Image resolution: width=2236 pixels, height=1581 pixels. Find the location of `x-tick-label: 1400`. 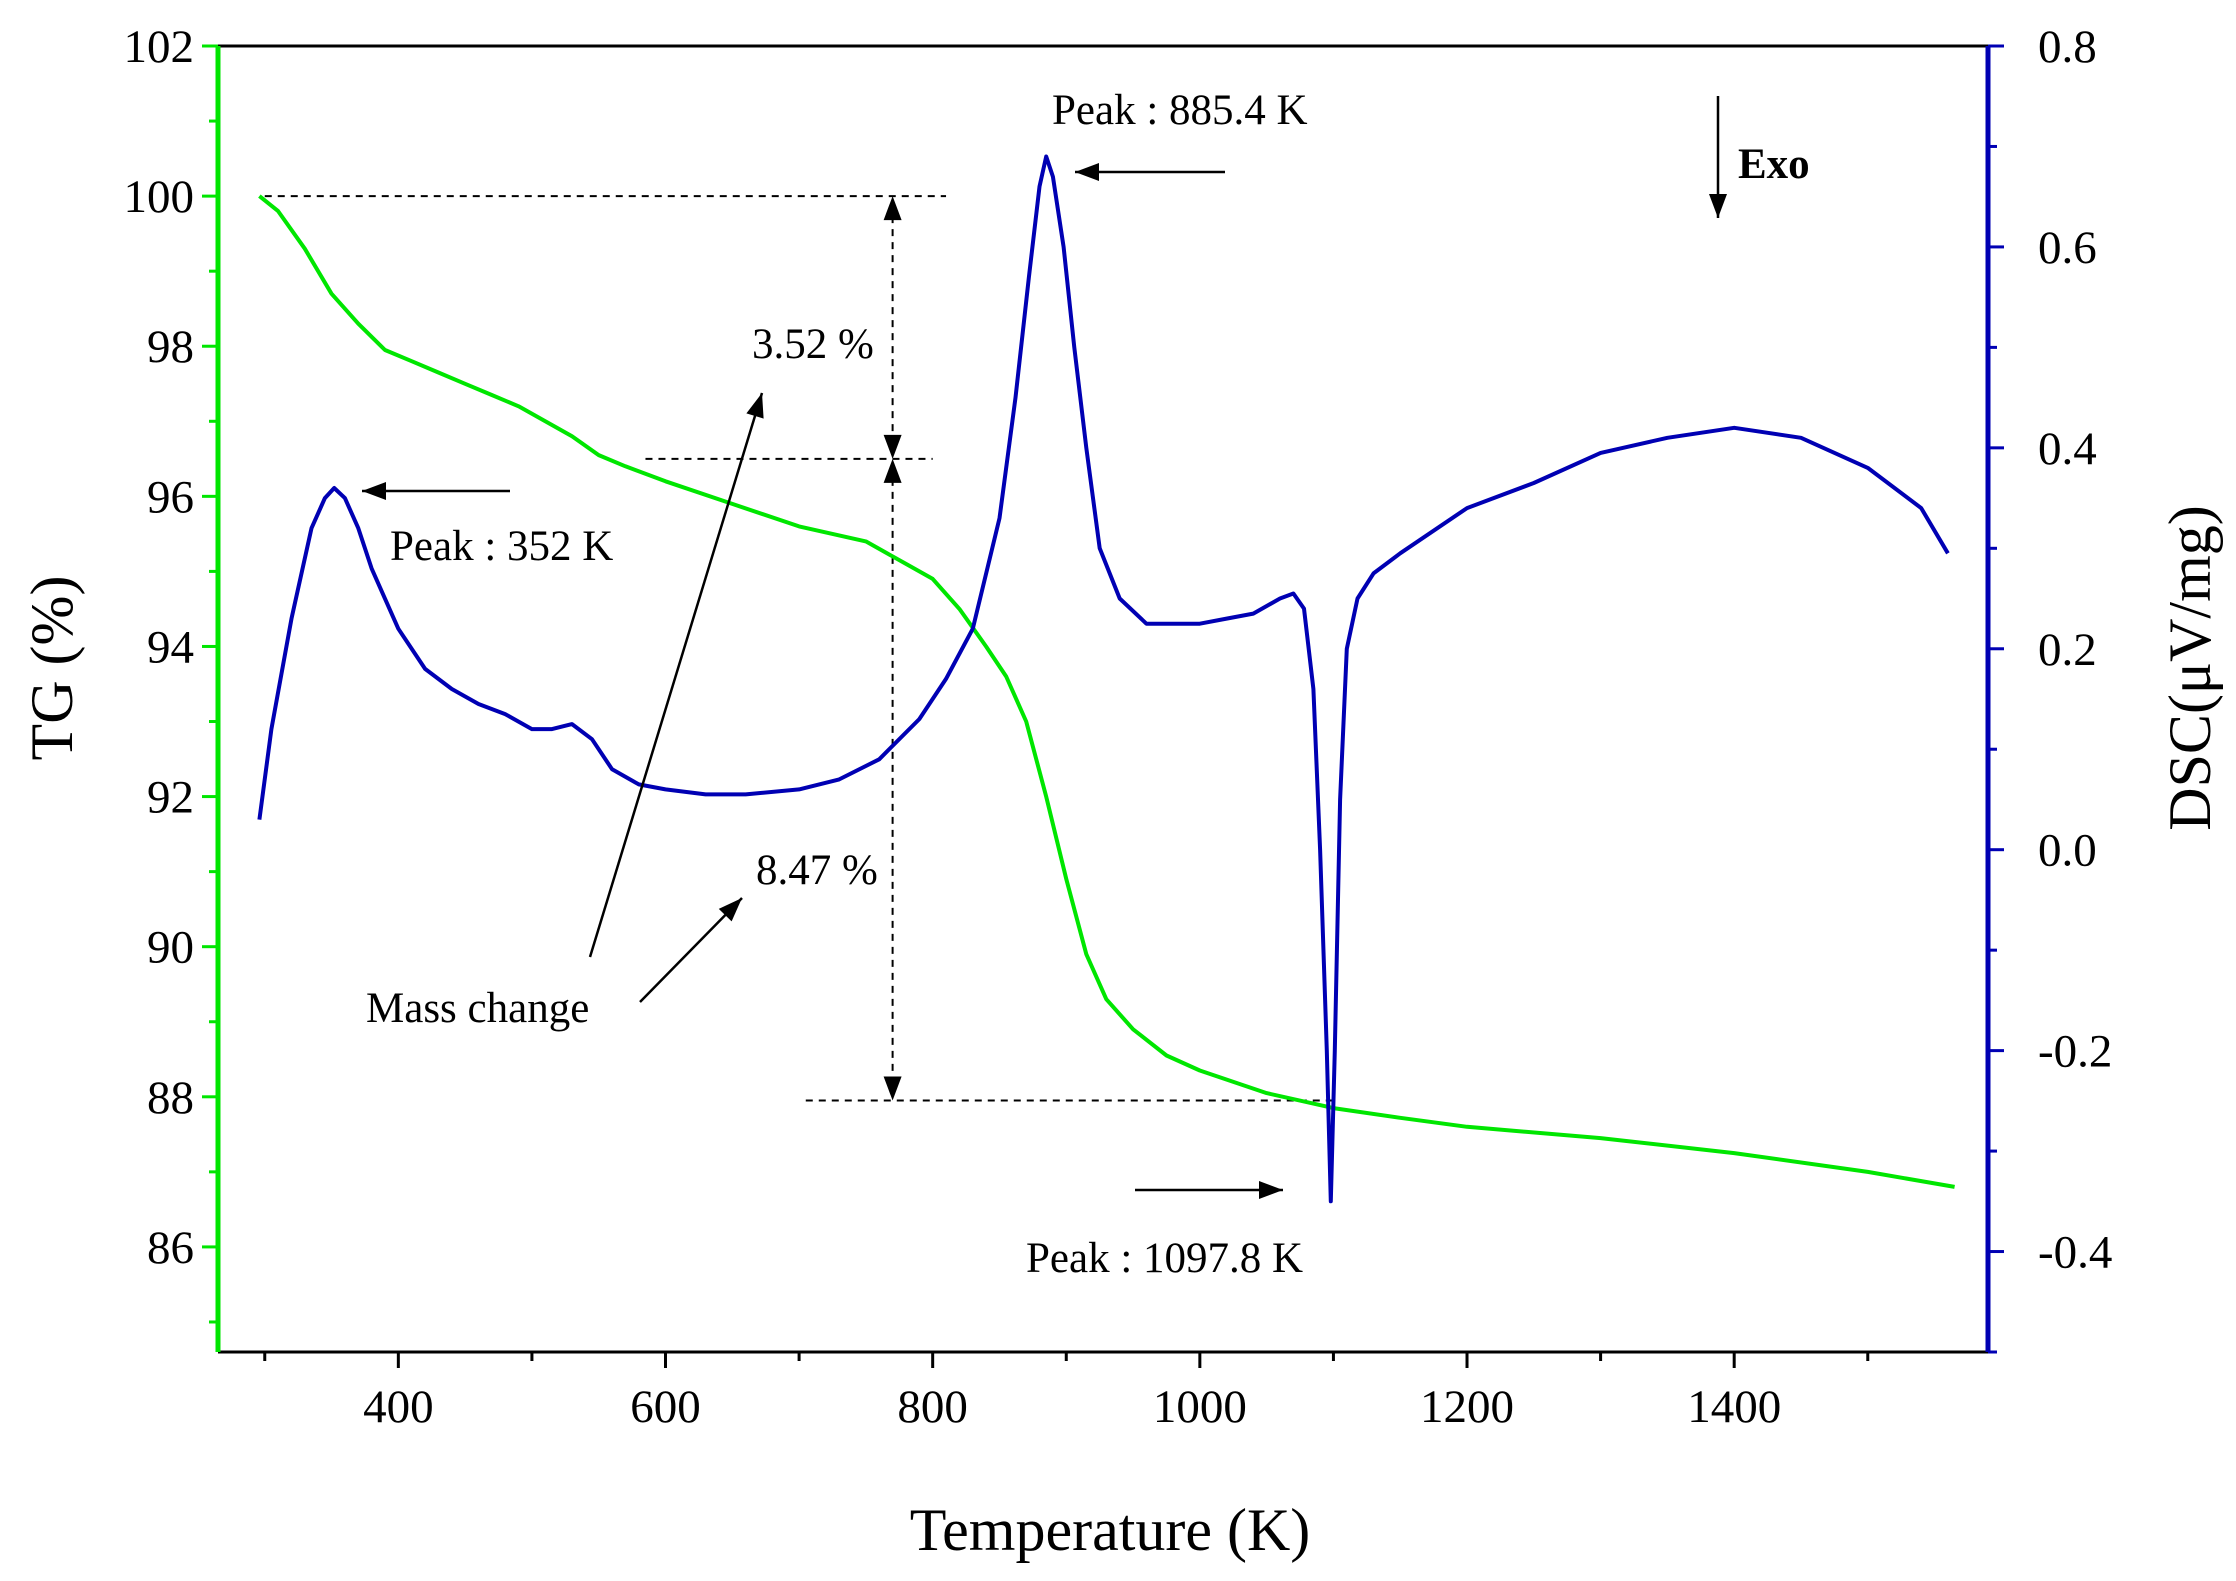

x-tick-label: 1400 is located at coordinates (1734, 1407).